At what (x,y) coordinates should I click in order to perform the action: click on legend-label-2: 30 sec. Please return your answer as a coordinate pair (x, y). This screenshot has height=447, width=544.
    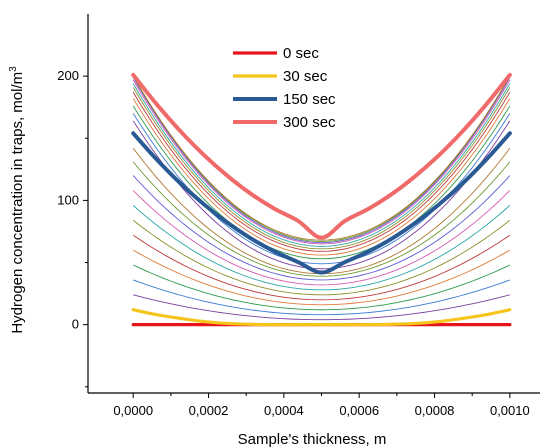
    Looking at the image, I should click on (305, 76).